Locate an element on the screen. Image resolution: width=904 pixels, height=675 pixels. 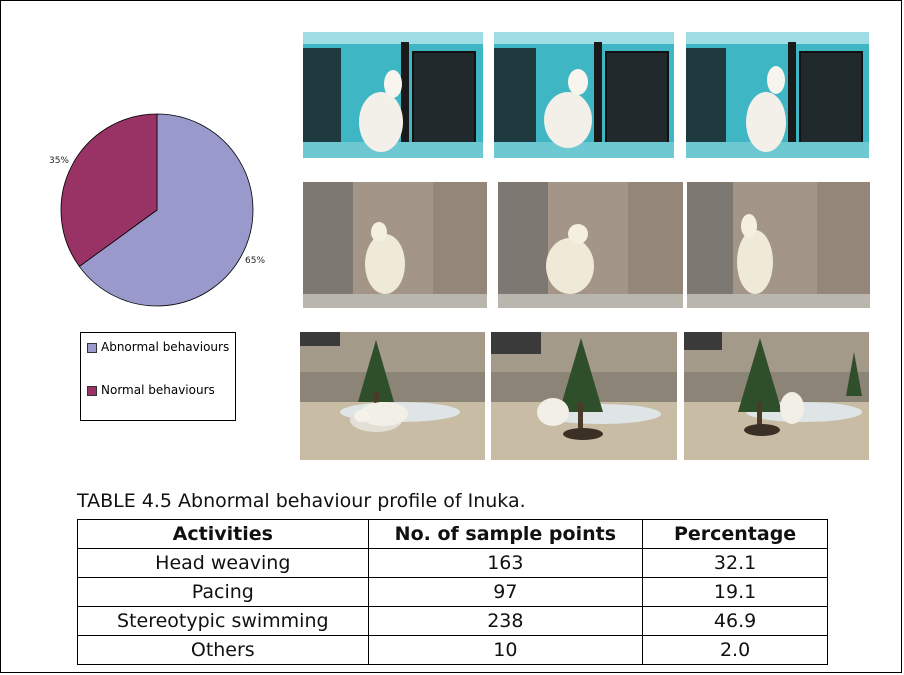
table-row: Others 10 2.0 is located at coordinates (452, 650).